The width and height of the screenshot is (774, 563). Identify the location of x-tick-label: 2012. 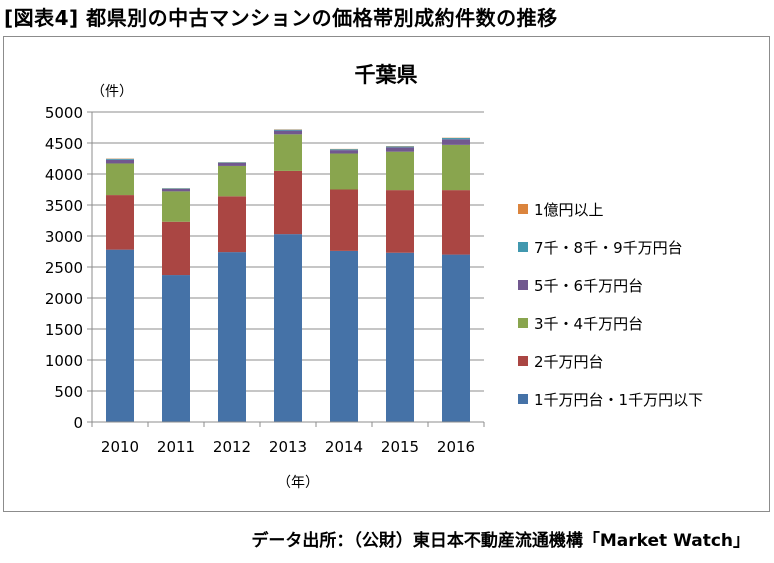
(232, 447).